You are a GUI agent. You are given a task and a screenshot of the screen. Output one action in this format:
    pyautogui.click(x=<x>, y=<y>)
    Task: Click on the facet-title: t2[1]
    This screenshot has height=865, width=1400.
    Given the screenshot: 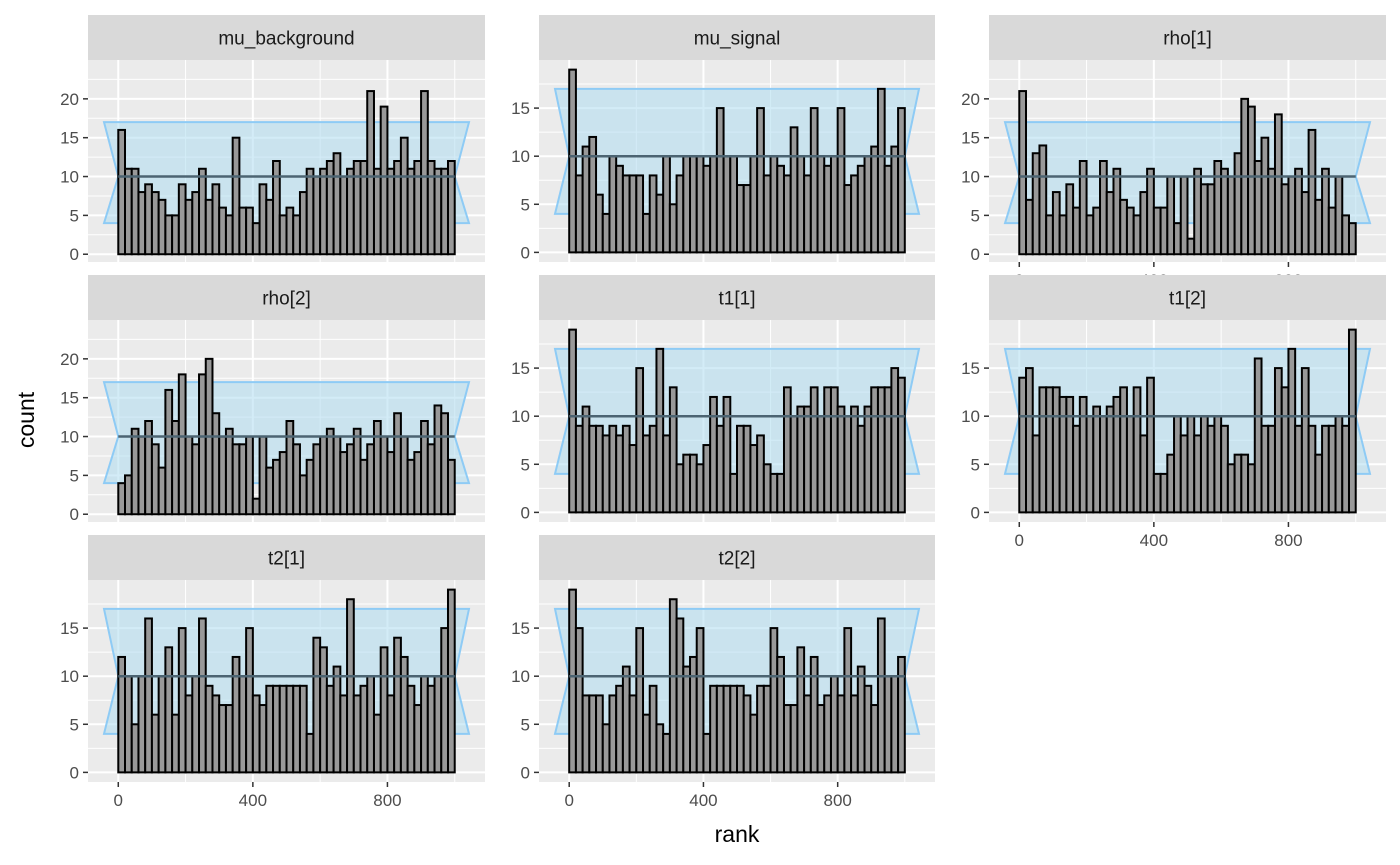 What is the action you would take?
    pyautogui.click(x=286, y=559)
    